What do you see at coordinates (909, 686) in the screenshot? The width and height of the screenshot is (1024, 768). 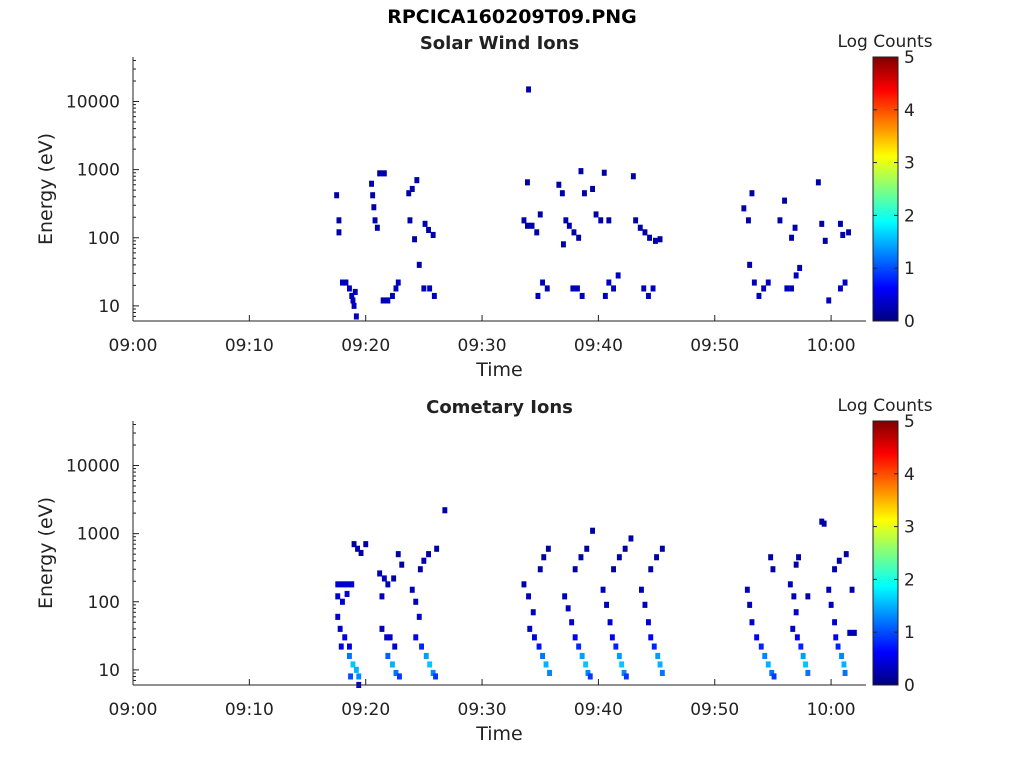 I see `panel2-colorbar-tick-label: 0` at bounding box center [909, 686].